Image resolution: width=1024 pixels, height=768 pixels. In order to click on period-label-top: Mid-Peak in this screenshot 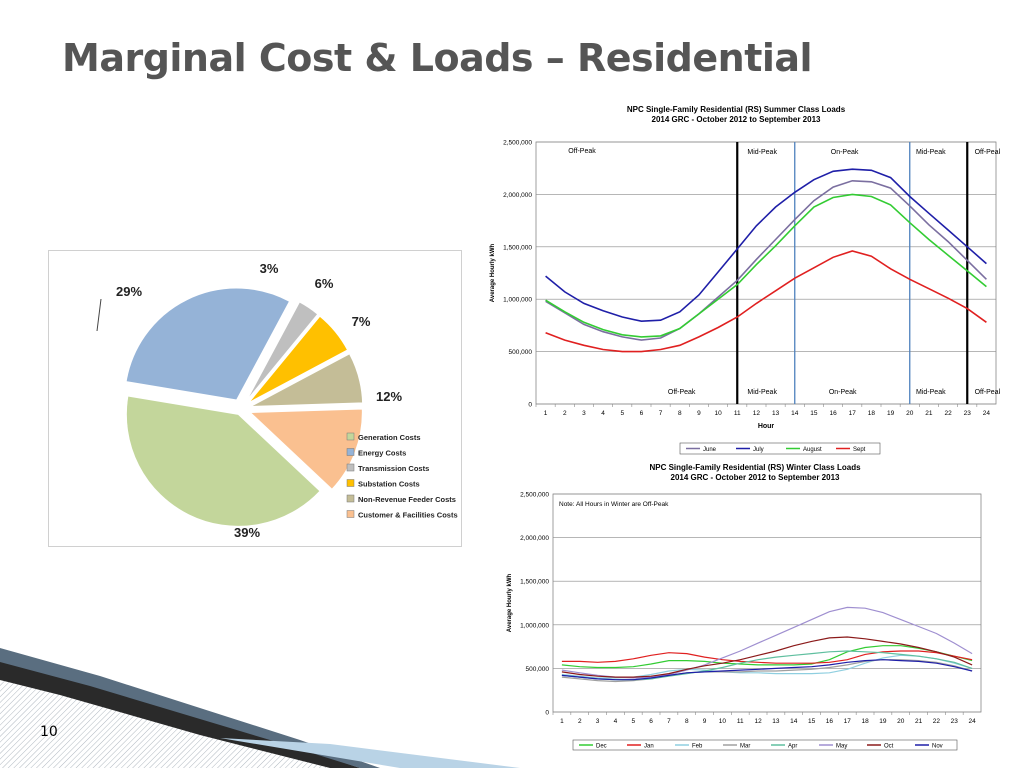, I will do `click(762, 152)`.